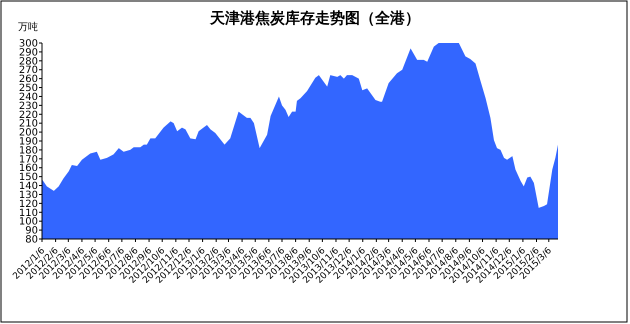  Describe the element at coordinates (28, 195) in the screenshot. I see `y-tick-label: 130` at that location.